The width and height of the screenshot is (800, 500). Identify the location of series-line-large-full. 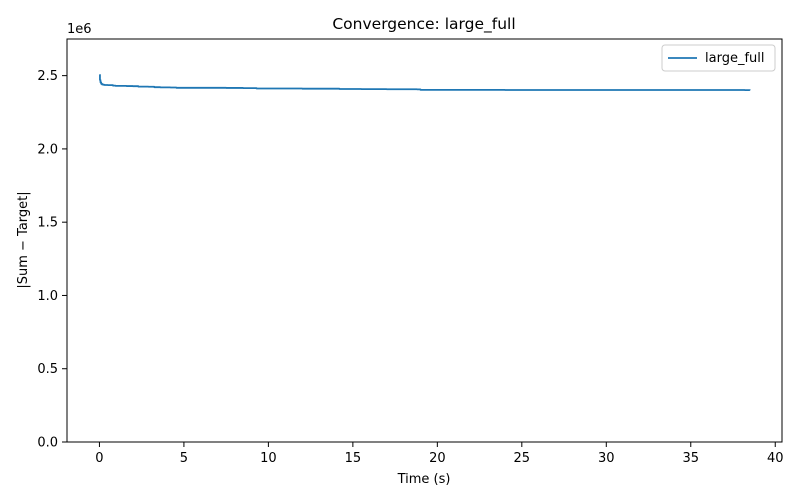
(425, 83).